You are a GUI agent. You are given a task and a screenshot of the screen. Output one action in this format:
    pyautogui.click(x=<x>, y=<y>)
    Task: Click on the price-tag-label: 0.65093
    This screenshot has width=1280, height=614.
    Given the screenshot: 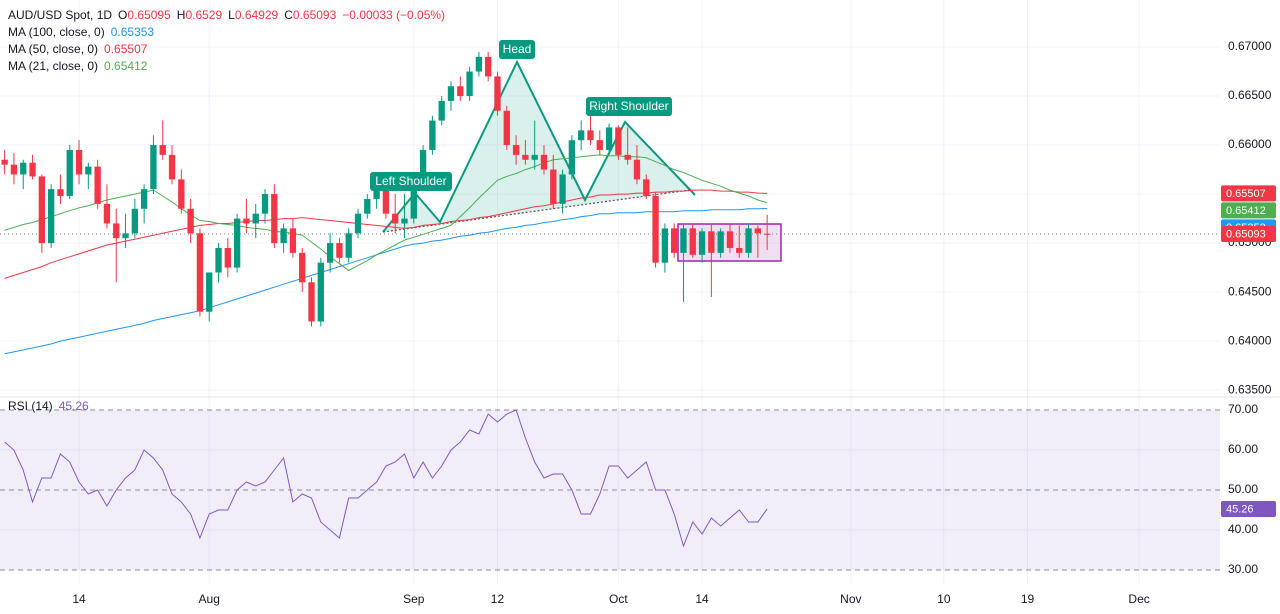 What is the action you would take?
    pyautogui.click(x=1246, y=234)
    